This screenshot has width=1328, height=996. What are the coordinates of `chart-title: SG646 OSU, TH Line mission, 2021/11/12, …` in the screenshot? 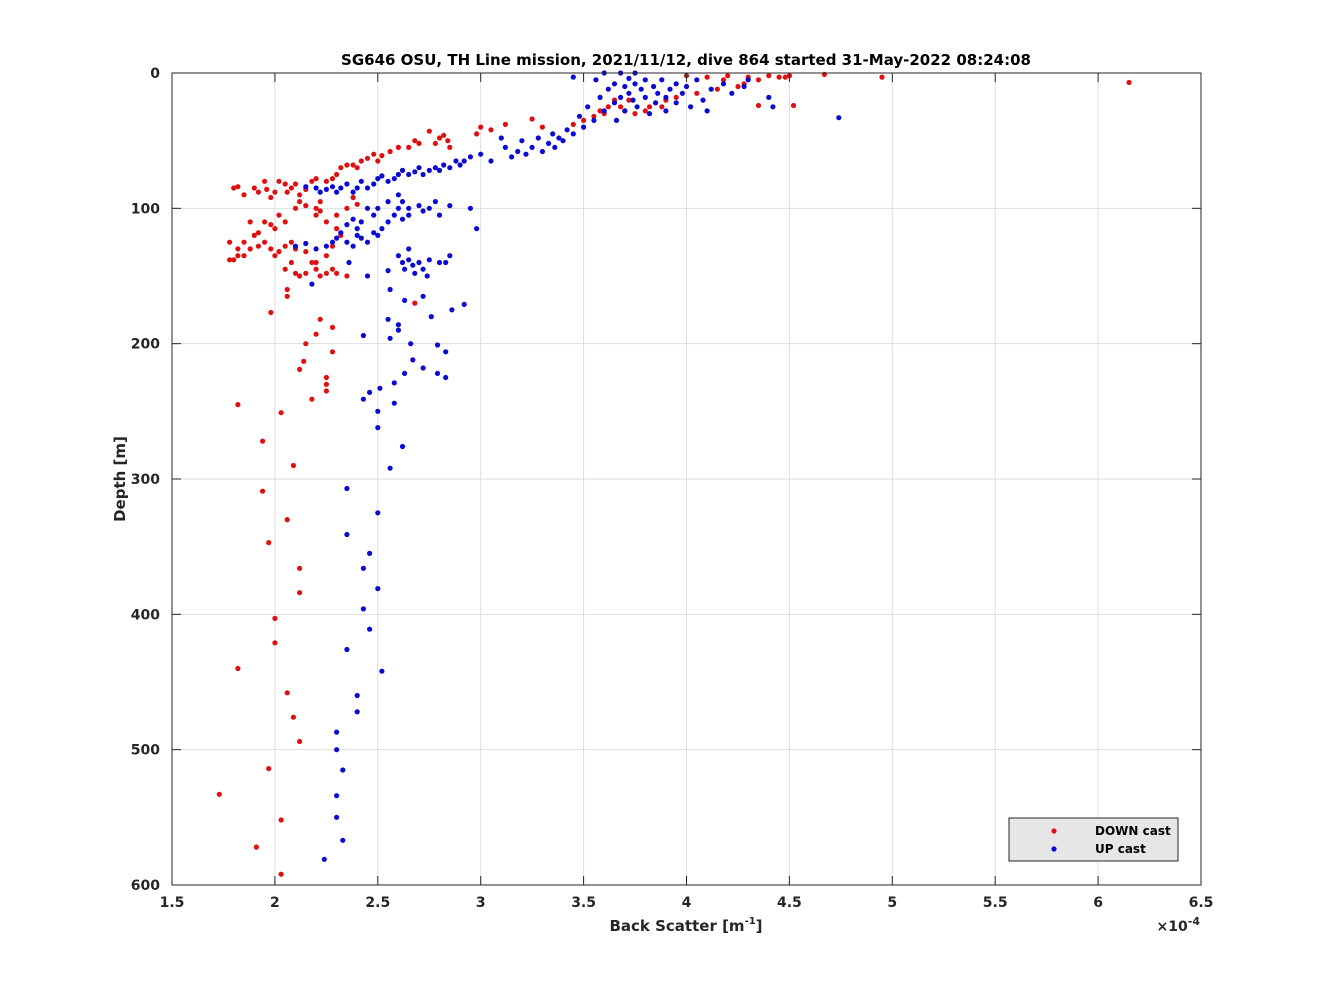 It's located at (686, 60).